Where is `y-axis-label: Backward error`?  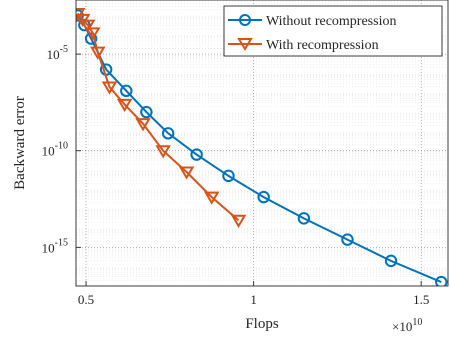 y-axis-label: Backward error is located at coordinates (20, 143).